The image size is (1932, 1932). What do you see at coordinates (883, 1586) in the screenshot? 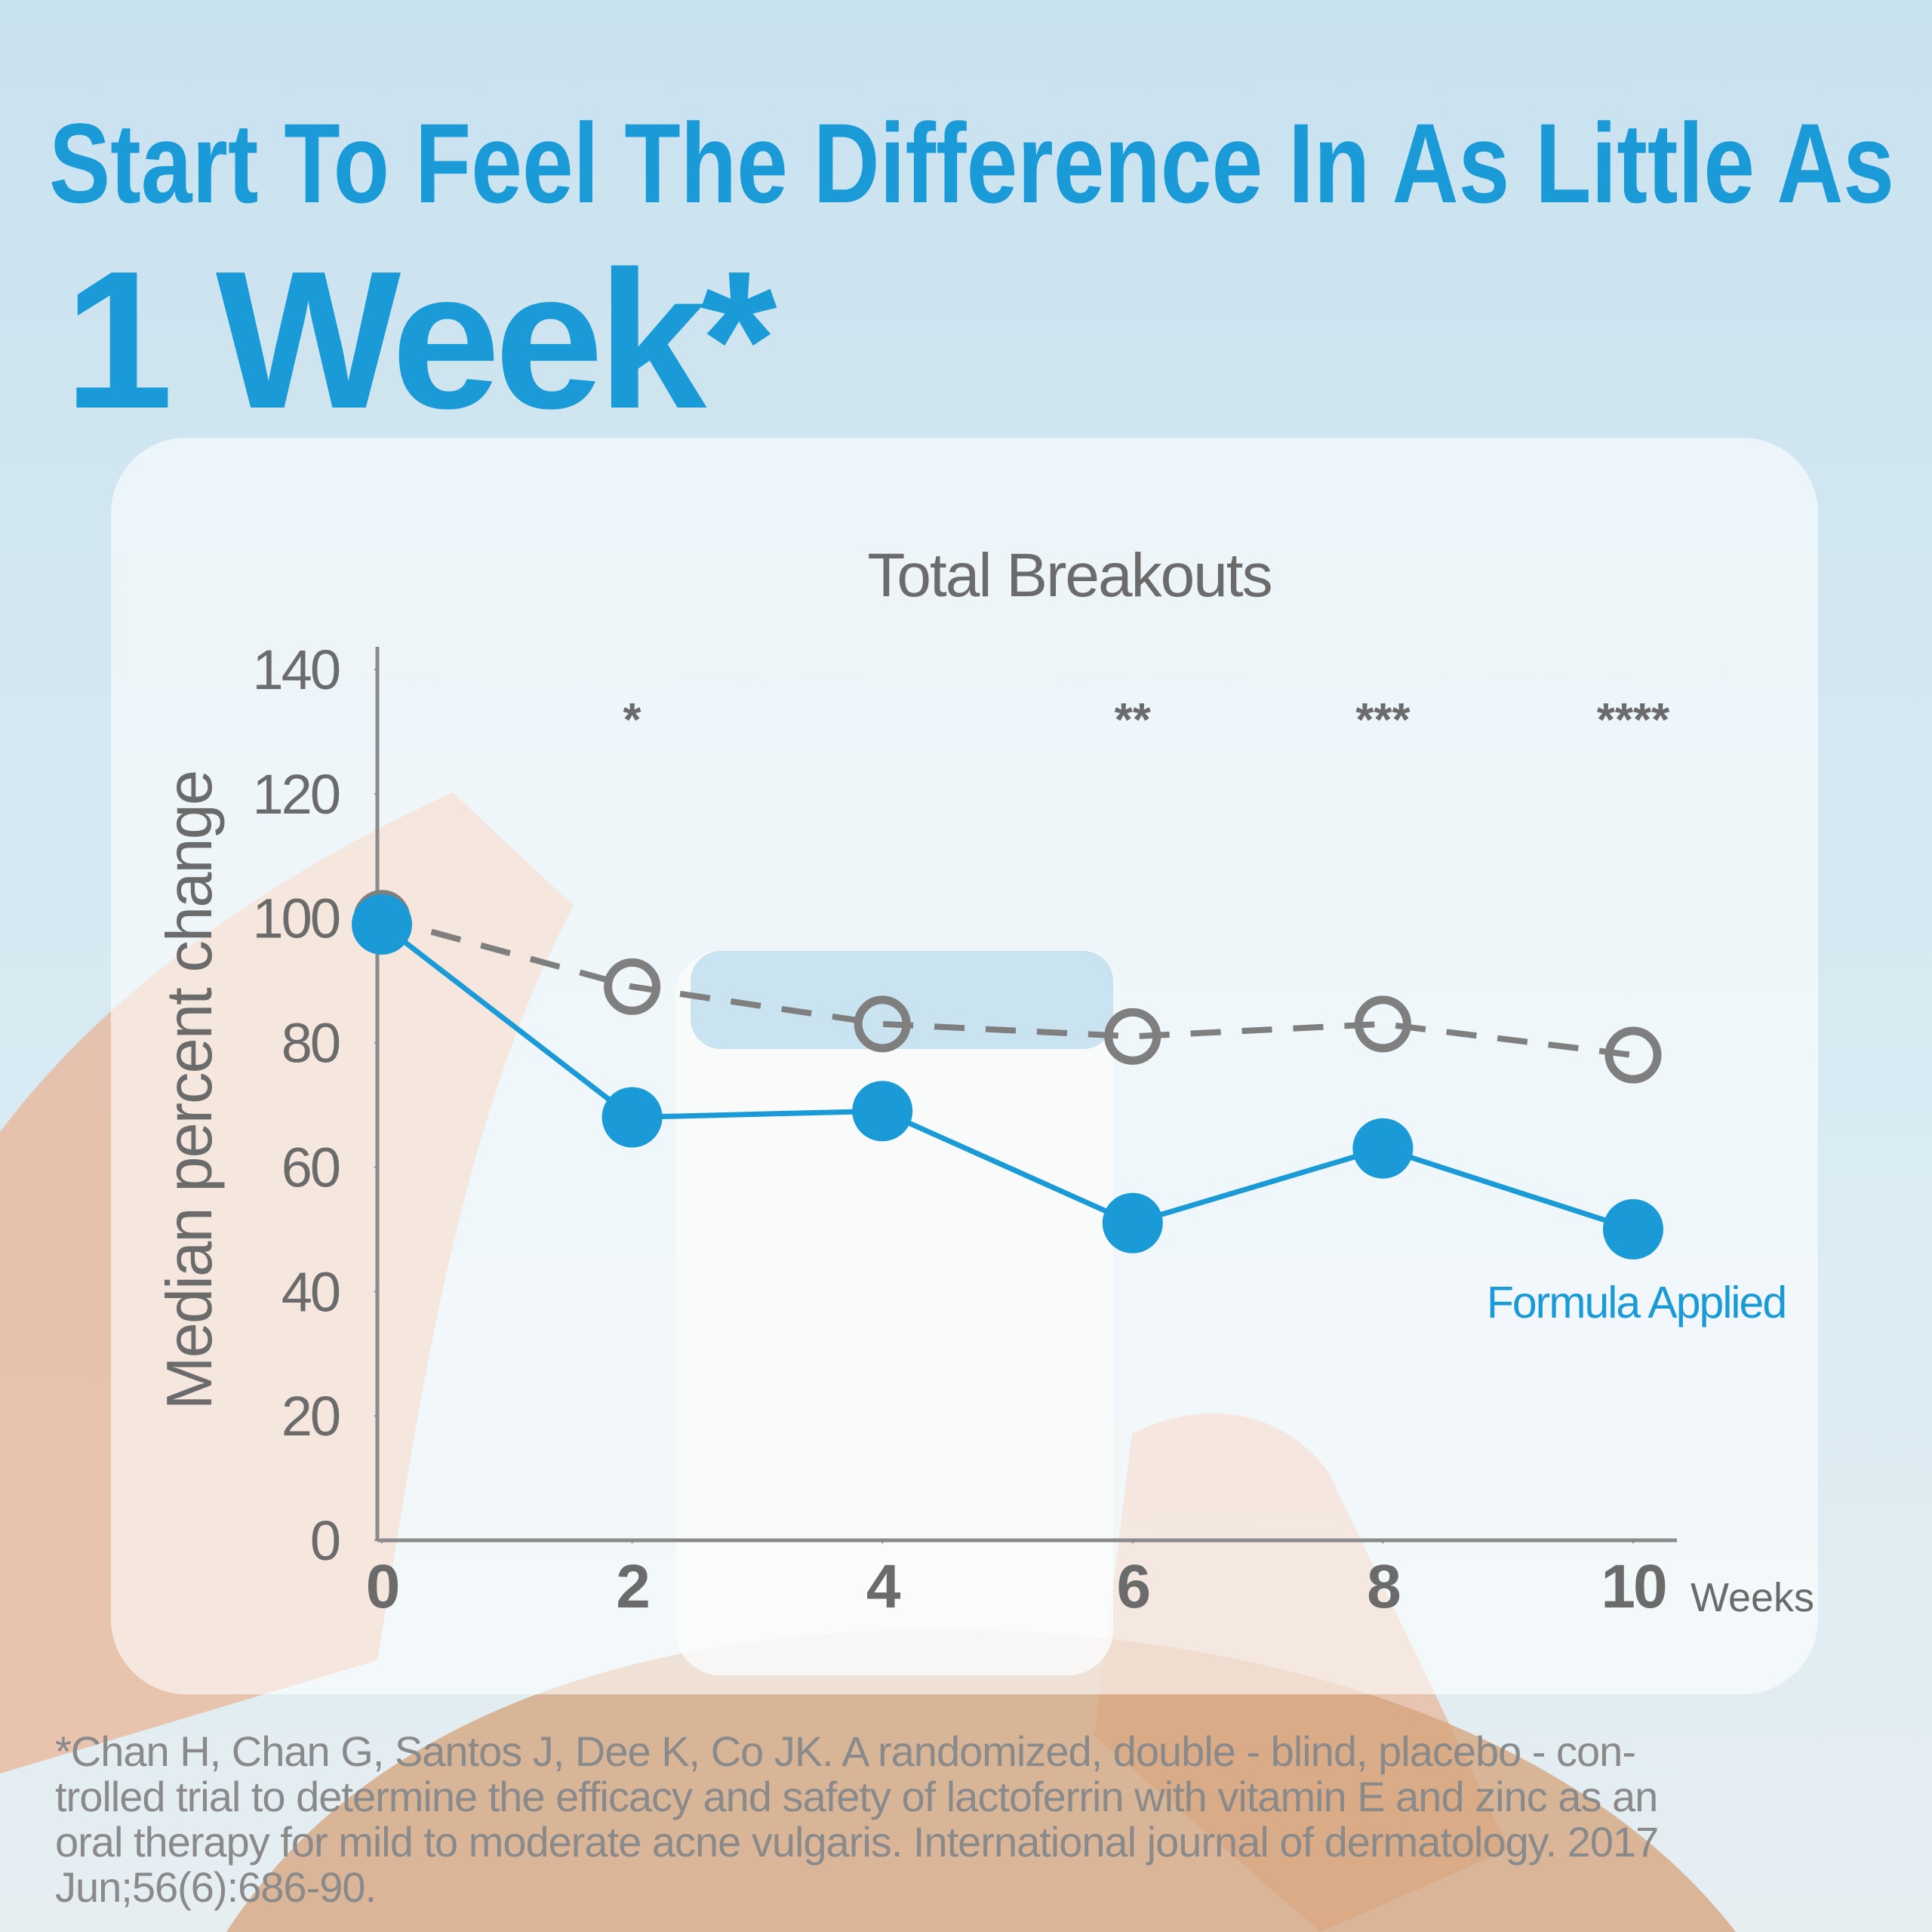
I see `x-tick-label: 4` at bounding box center [883, 1586].